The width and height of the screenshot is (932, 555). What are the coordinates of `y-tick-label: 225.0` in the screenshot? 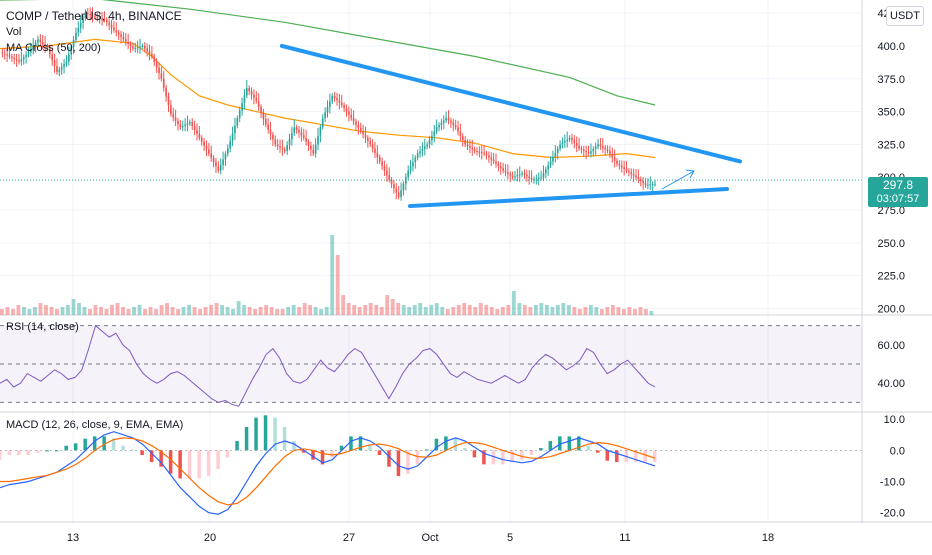 It's located at (891, 277).